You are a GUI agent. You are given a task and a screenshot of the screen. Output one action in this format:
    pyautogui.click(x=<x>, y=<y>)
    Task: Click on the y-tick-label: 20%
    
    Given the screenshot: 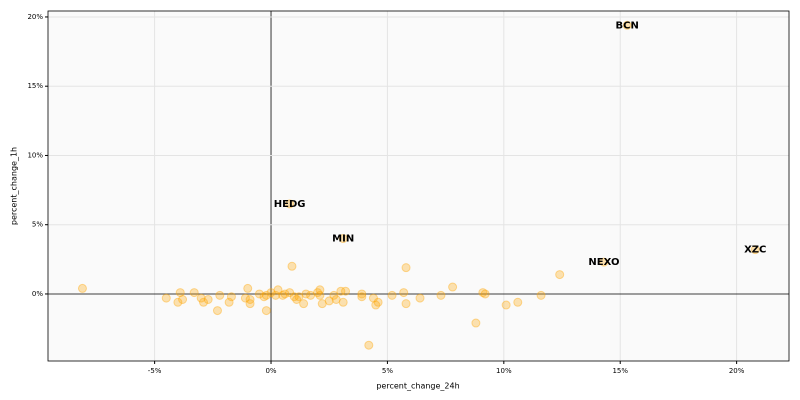 What is the action you would take?
    pyautogui.click(x=35, y=17)
    